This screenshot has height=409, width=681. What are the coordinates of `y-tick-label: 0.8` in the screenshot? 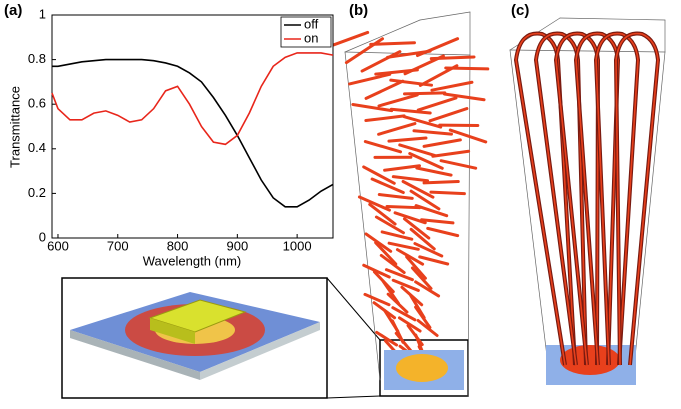 It's located at (37, 58).